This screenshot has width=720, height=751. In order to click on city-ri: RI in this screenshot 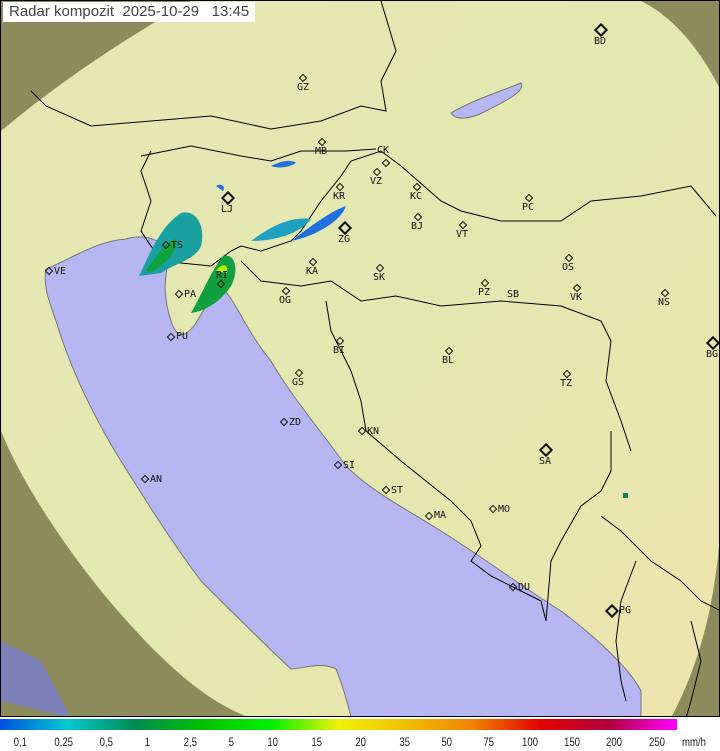, I will do `click(222, 280)`.